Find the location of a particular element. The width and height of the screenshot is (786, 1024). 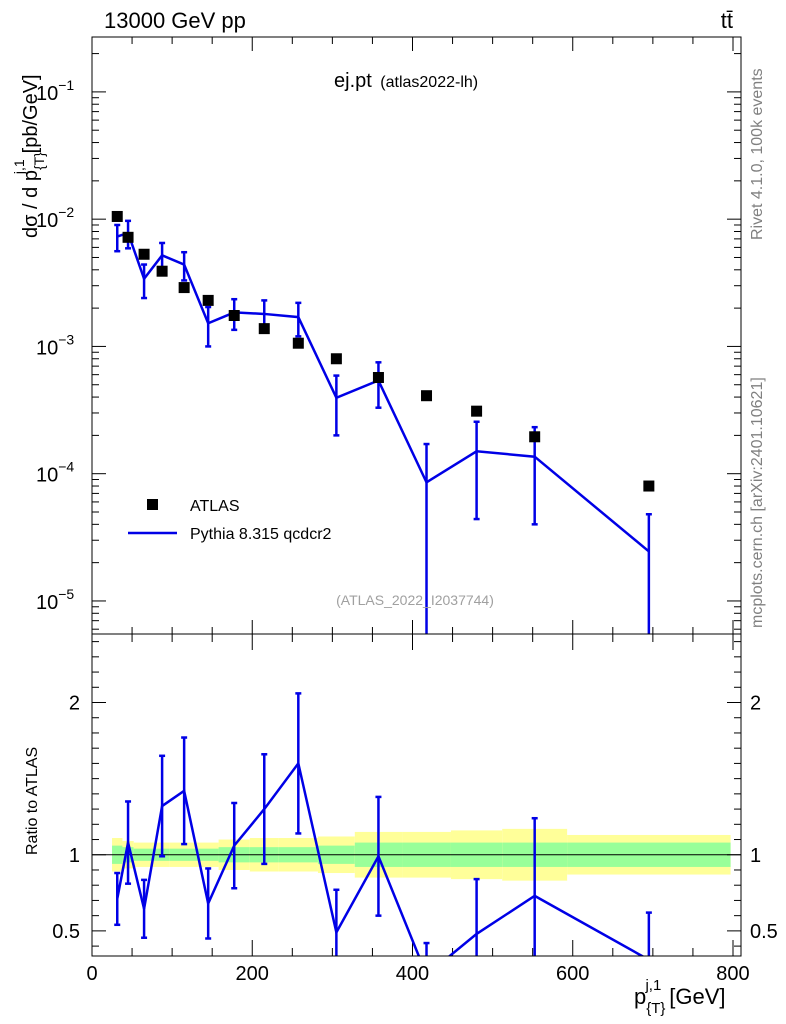

main-y-tick-label: 10⁻³ is located at coordinates (55, 345).